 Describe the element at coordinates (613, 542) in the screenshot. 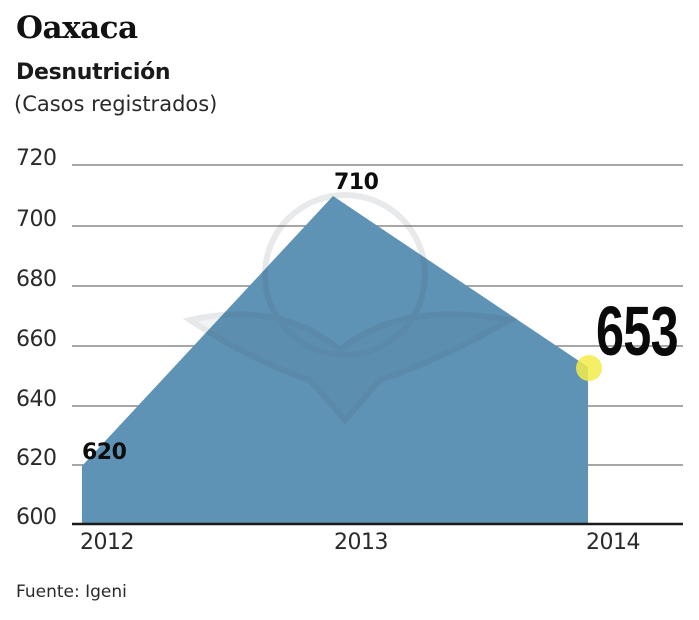

I see `x-tick-2014: 2014` at that location.